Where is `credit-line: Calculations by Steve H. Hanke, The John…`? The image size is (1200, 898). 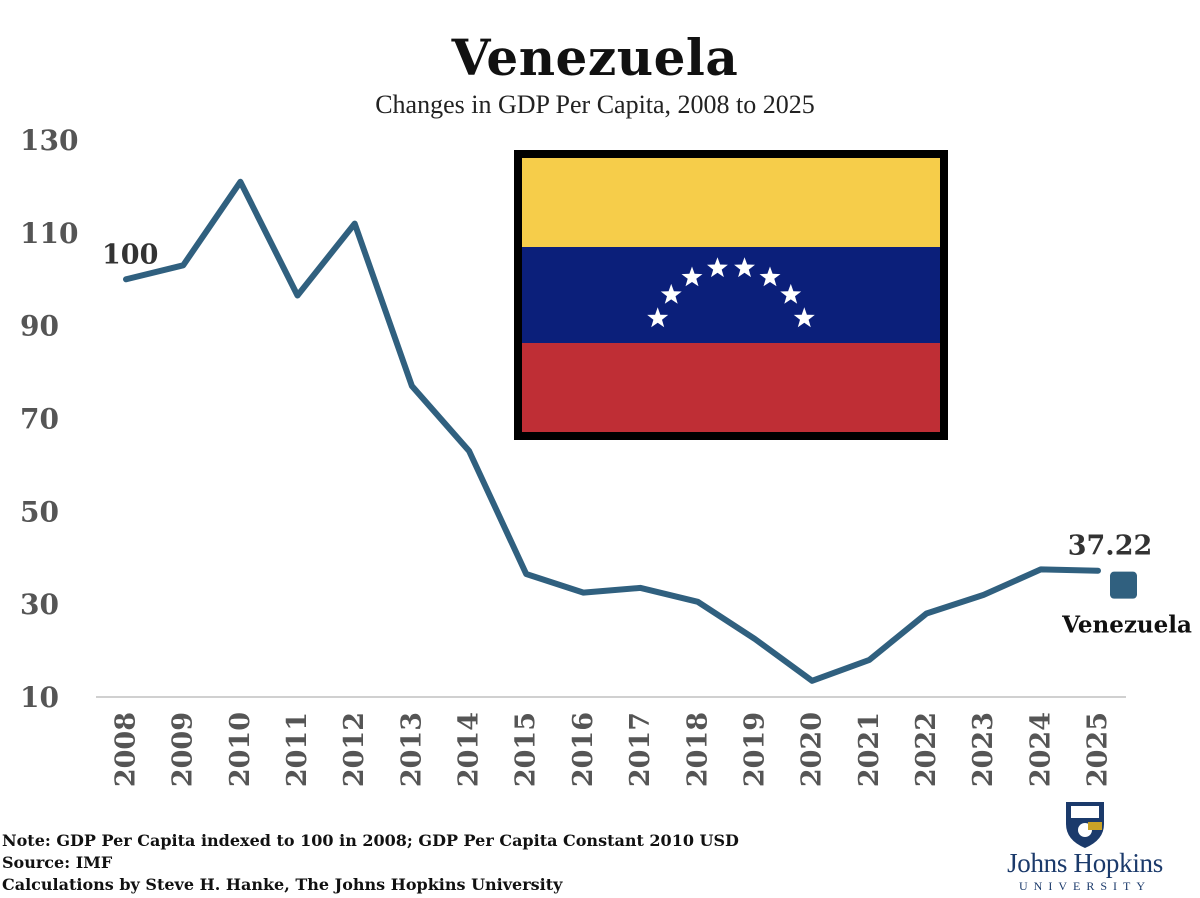
credit-line: Calculations by Steve H. Hanke, The John… is located at coordinates (282, 884).